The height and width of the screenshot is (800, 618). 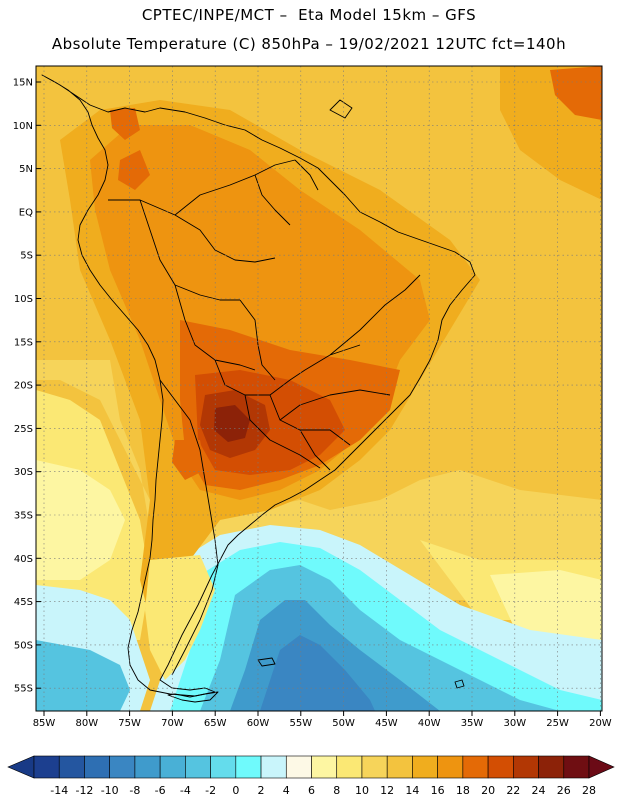 I want to click on colorbar-label: 6, so click(x=311, y=790).